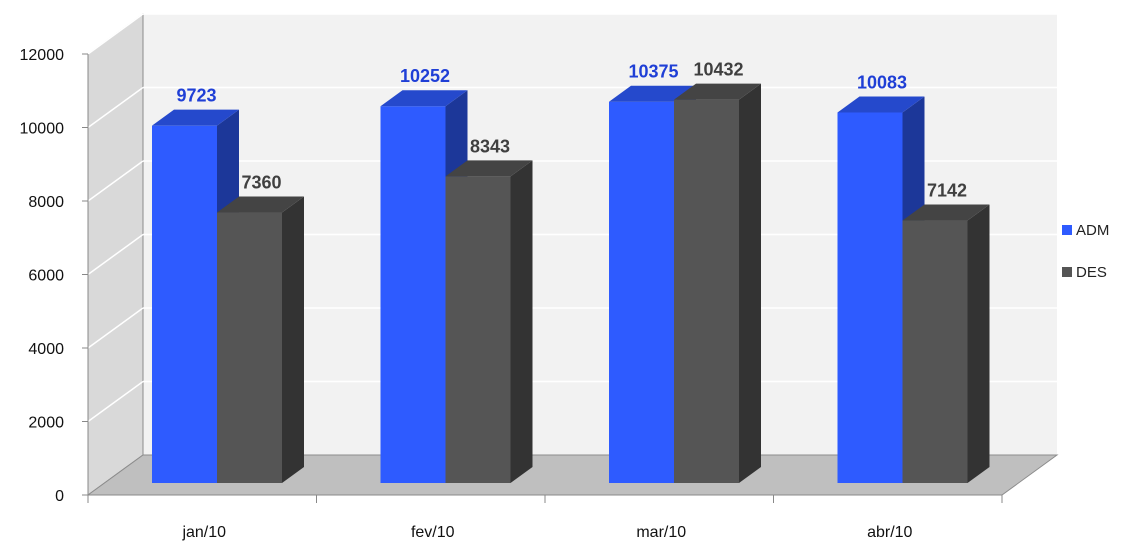  I want to click on y-tick-label: 0, so click(59, 496).